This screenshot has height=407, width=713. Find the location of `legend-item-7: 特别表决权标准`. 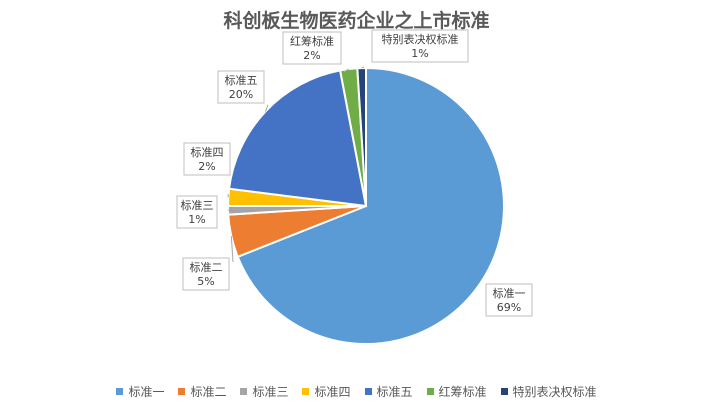

legend-item-7: 特别表决权标准 is located at coordinates (548, 391).